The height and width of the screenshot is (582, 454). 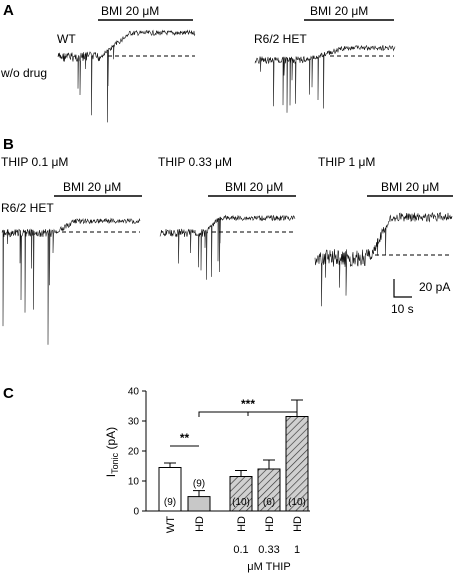 What do you see at coordinates (171, 524) in the screenshot?
I see `category-label: WT` at bounding box center [171, 524].